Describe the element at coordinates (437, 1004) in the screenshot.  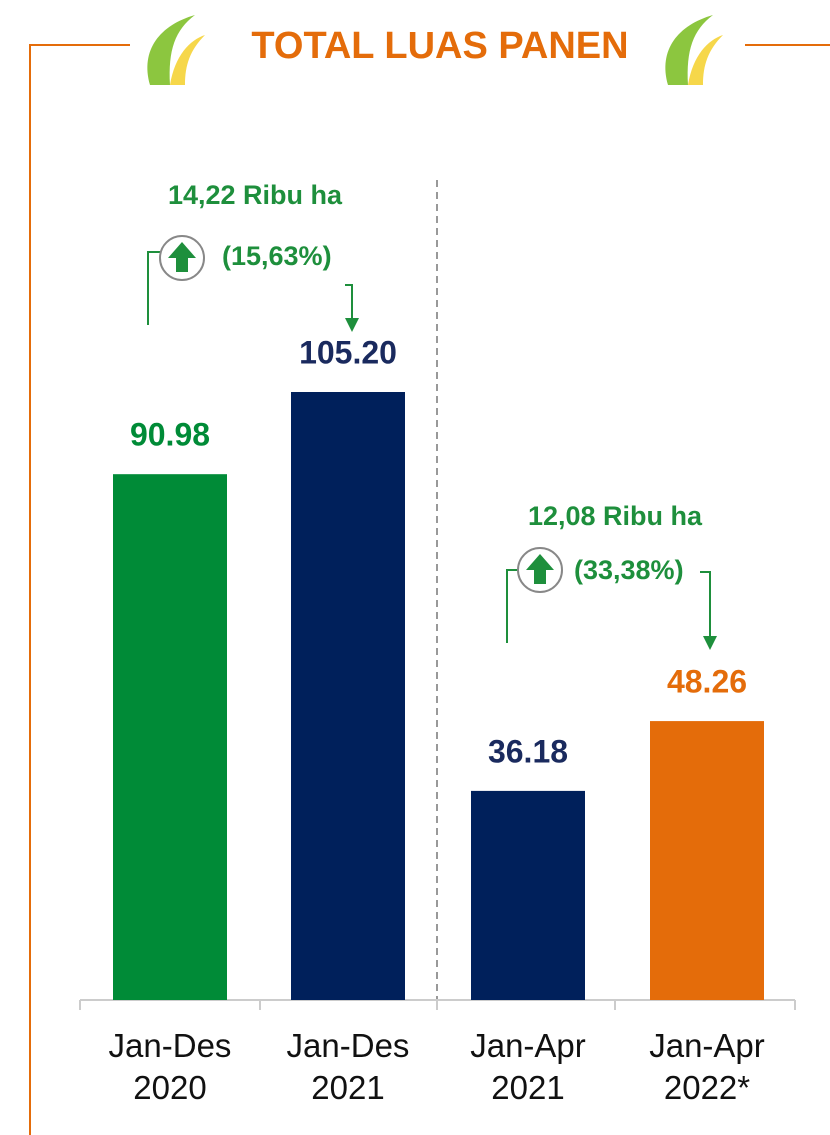
I see `baseline` at that location.